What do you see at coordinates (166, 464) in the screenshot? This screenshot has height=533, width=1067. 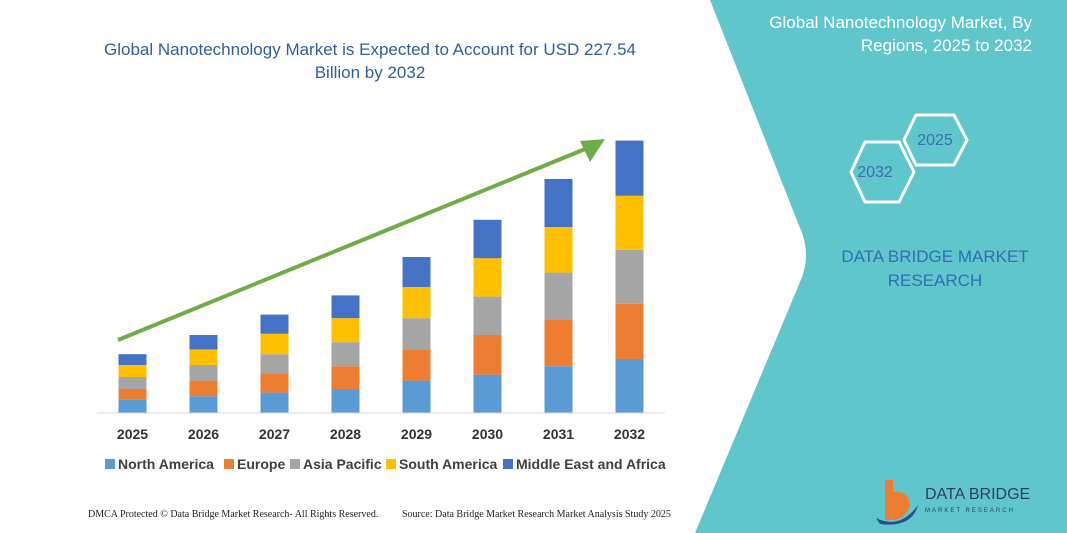 I see `legend-label: North America` at bounding box center [166, 464].